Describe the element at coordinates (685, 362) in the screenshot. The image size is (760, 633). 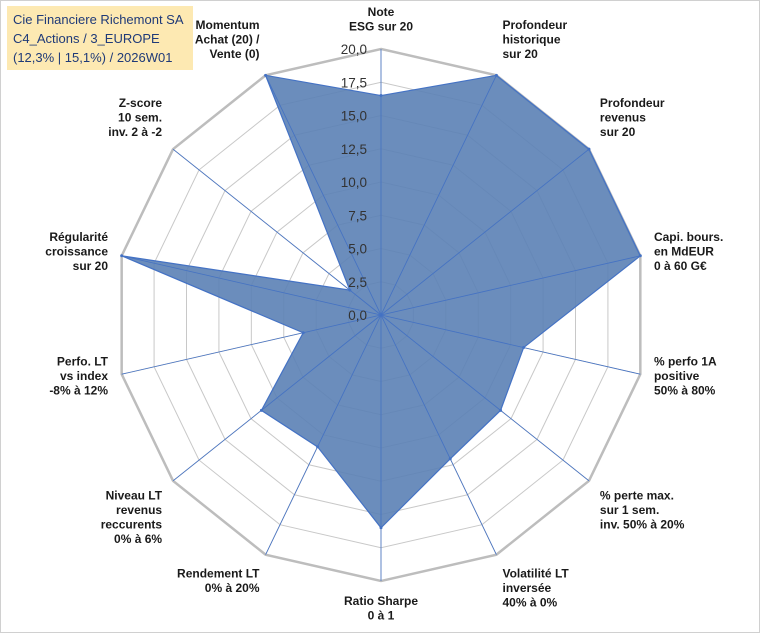
I see `axis-label-line: % perfo 1A` at that location.